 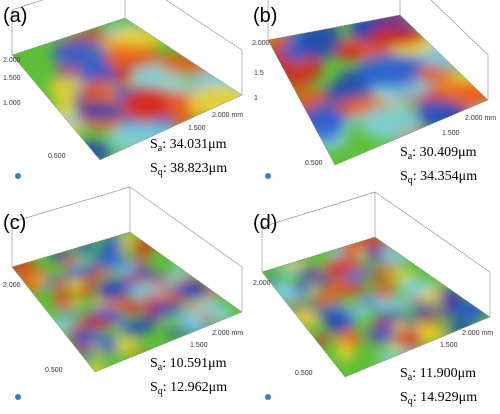 I want to click on value: : 34.354μm, so click(x=445, y=176).